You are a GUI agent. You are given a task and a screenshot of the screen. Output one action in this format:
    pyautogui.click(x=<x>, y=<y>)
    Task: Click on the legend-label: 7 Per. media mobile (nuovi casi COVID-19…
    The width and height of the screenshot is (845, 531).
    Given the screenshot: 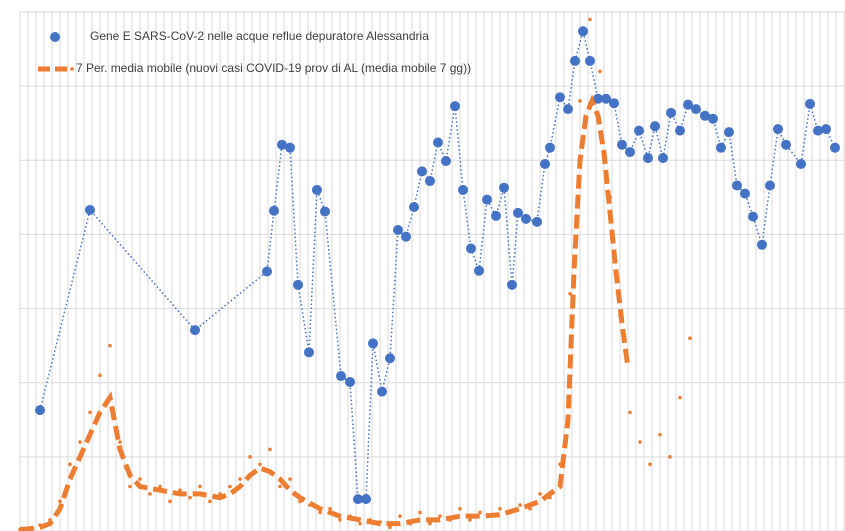 What is the action you would take?
    pyautogui.click(x=273, y=68)
    